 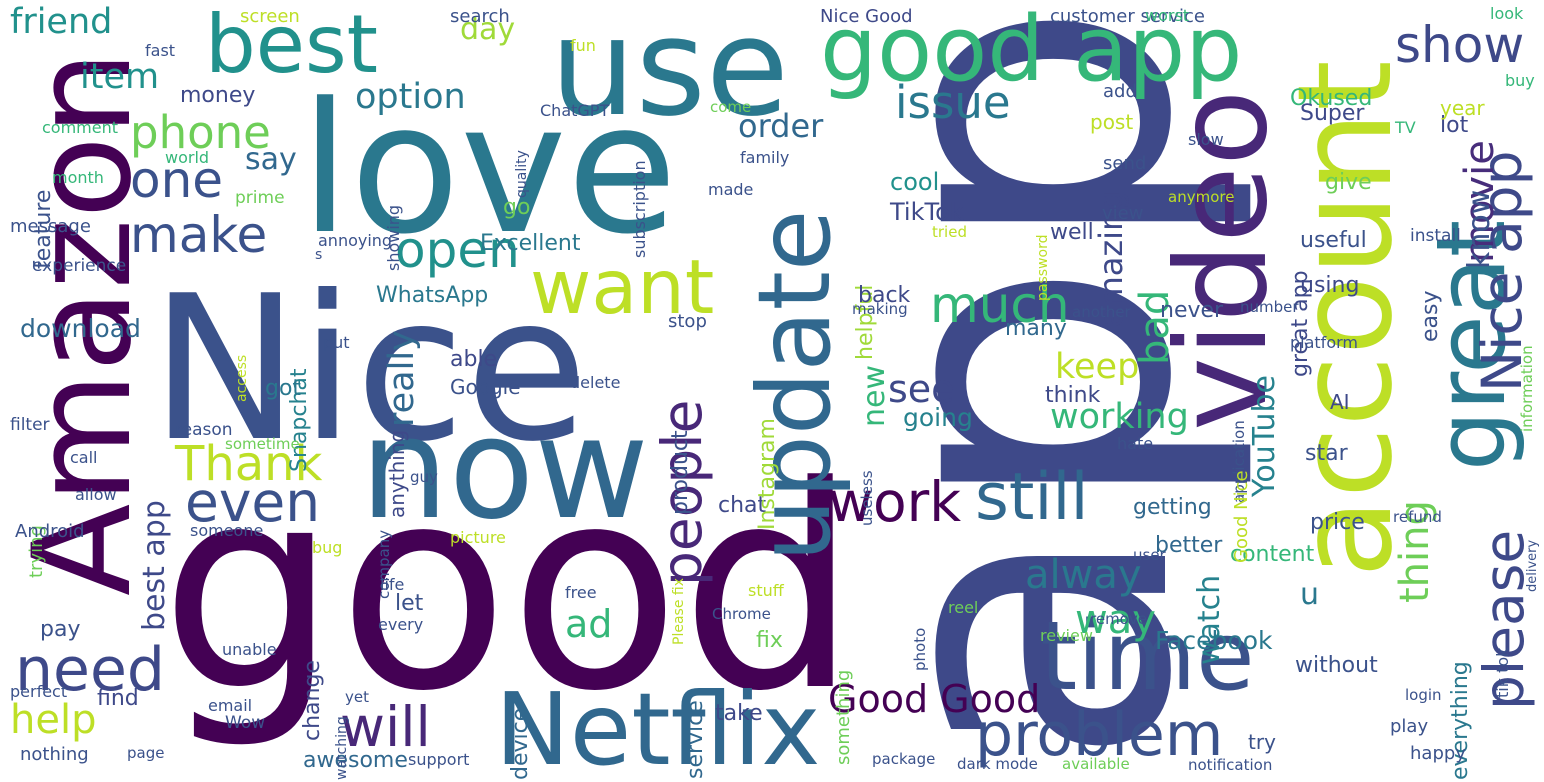 I want to click on word-know: know, so click(x=1479, y=229).